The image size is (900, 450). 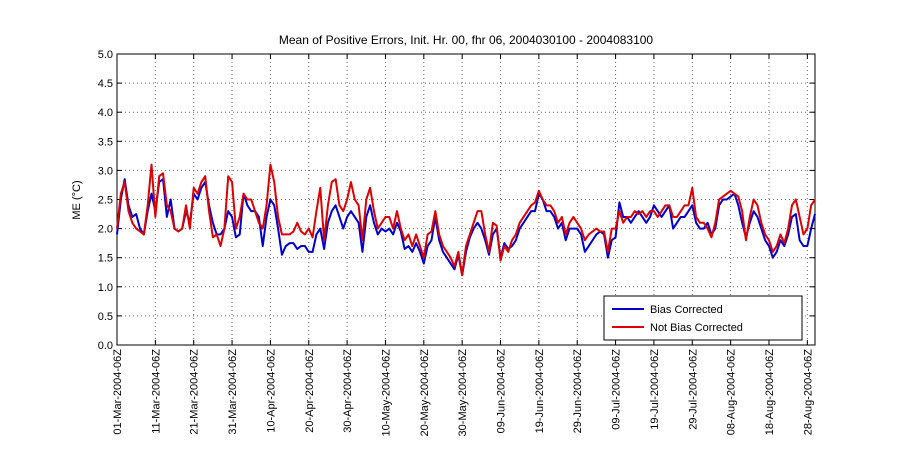 I want to click on x-tick-label: 28-Aug-2004-06Z, so click(x=808, y=392).